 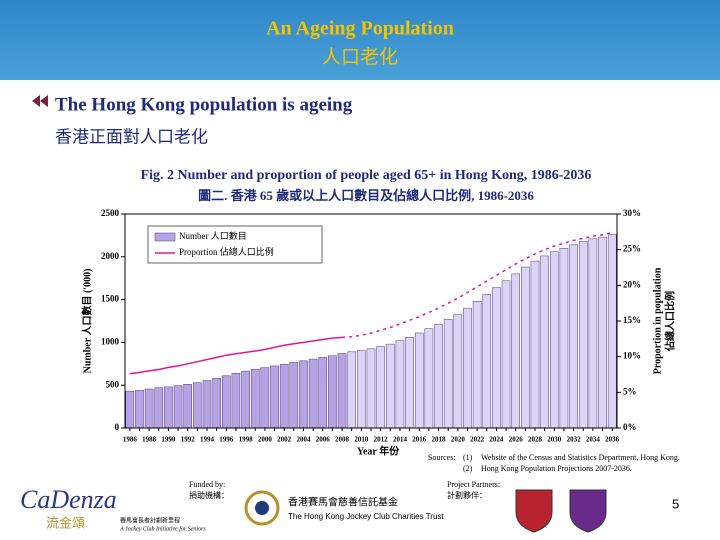 What do you see at coordinates (360, 29) in the screenshot?
I see `slide-title: An Ageing Population` at bounding box center [360, 29].